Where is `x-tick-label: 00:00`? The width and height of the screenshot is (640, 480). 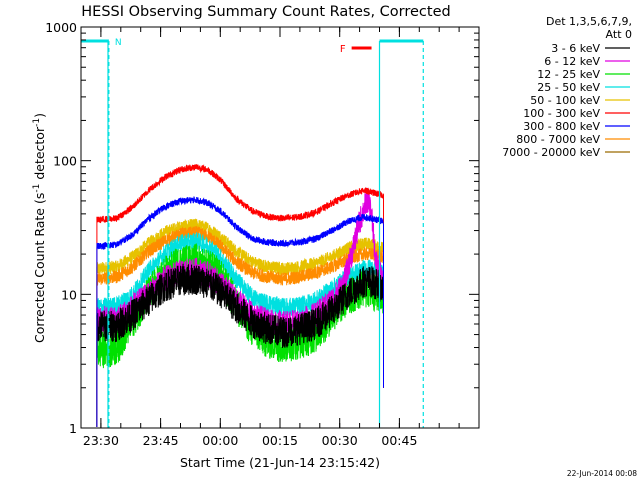 x-tick-label: 00:00 is located at coordinates (220, 440).